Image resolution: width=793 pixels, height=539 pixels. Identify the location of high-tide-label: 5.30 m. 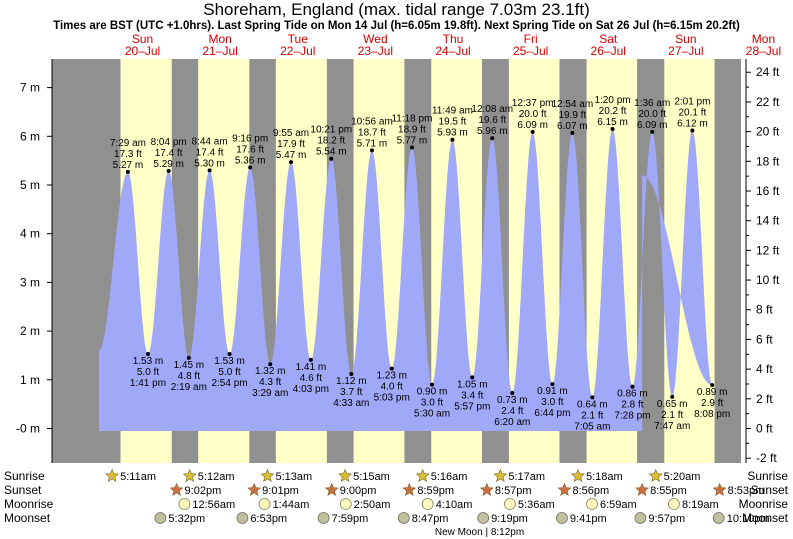
(209, 163).